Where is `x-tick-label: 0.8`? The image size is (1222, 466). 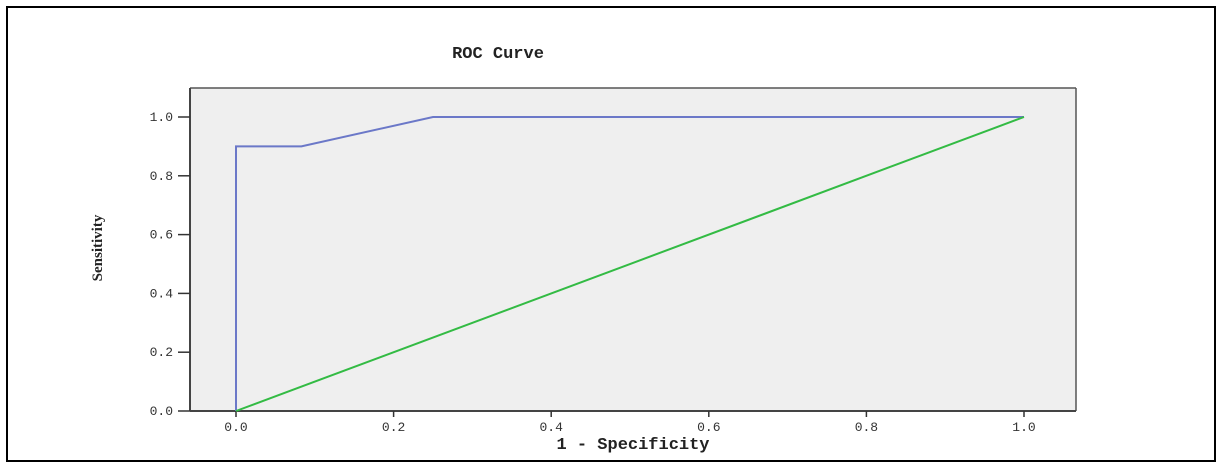 x-tick-label: 0.8 is located at coordinates (866, 427).